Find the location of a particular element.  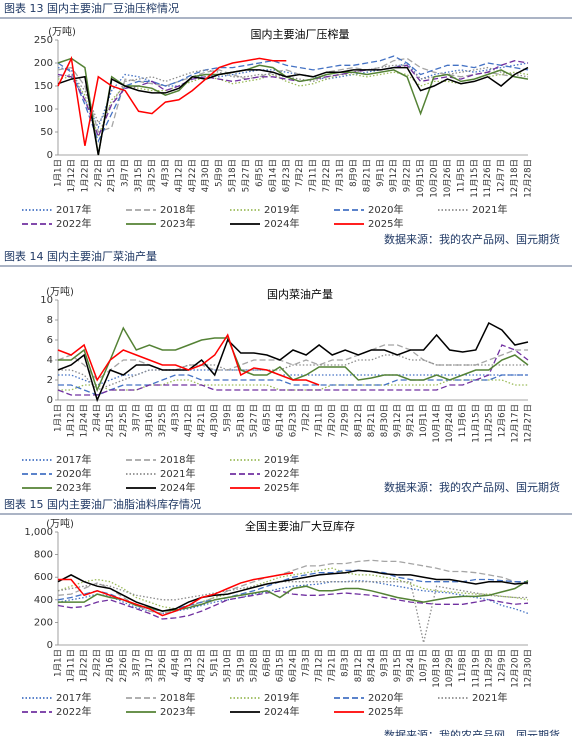

x-tick-label: 3月26日 is located at coordinates (163, 665).